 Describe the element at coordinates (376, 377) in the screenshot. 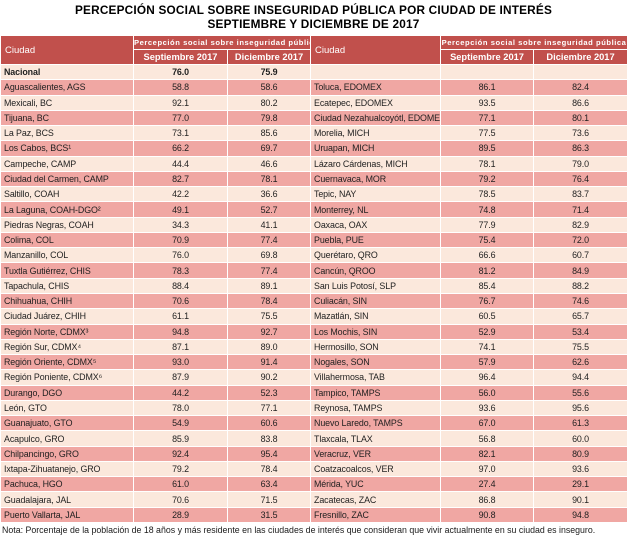

I see `city-cell: Villahermosa, TAB` at that location.